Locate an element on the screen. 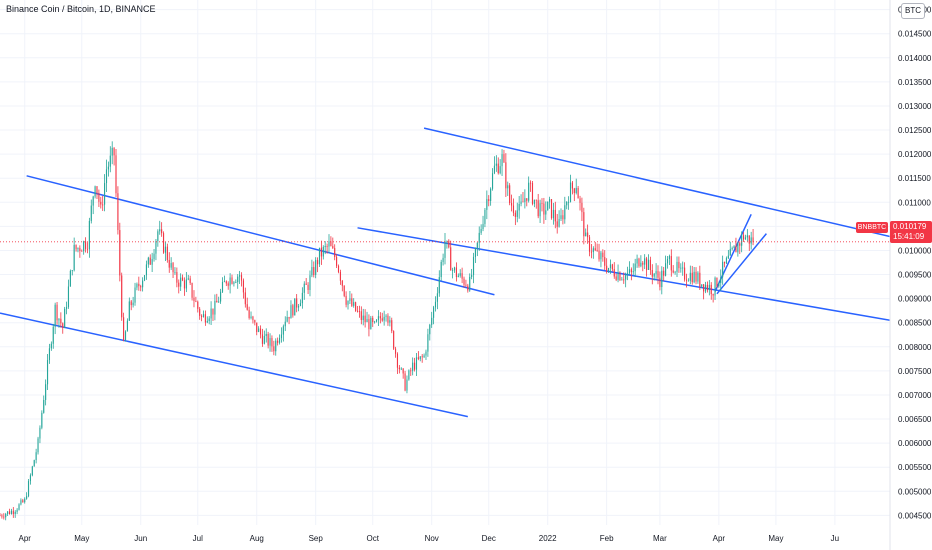  trendline is located at coordinates (741, 264).